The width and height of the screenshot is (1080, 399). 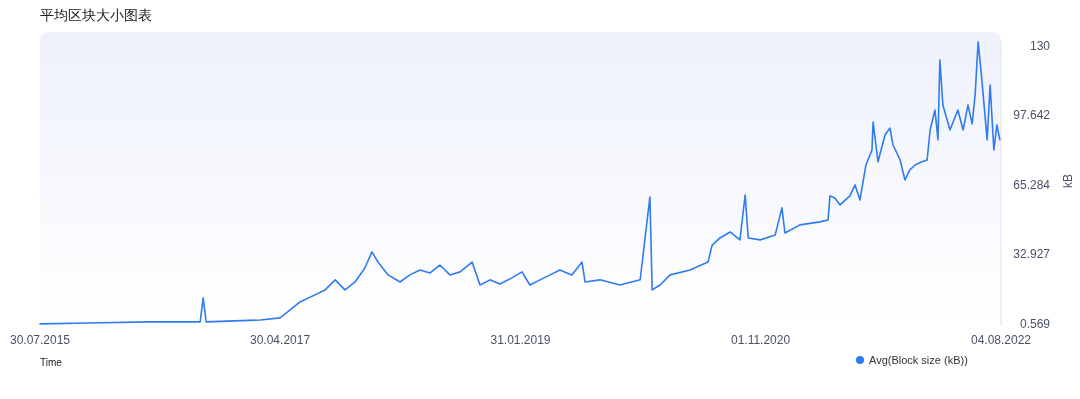 I want to click on x-tick-label: 30.07.2015, so click(x=40, y=340).